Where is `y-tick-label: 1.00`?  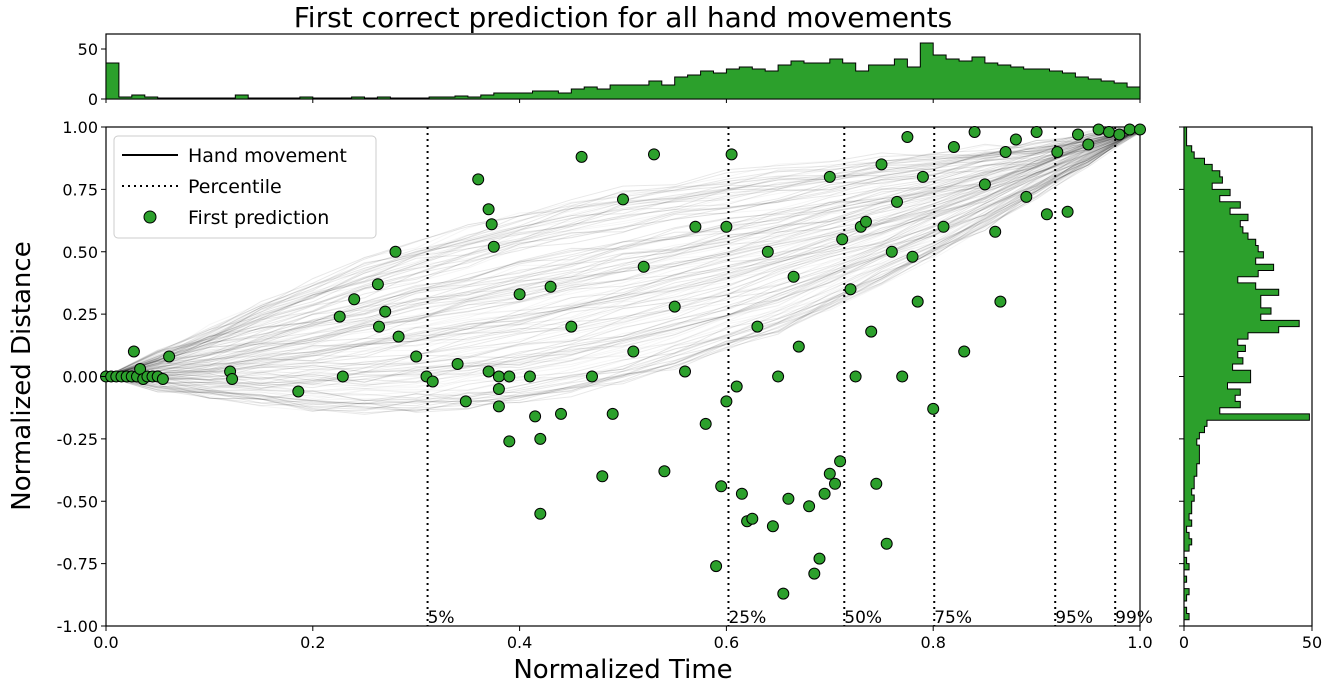
y-tick-label: 1.00 is located at coordinates (80, 127).